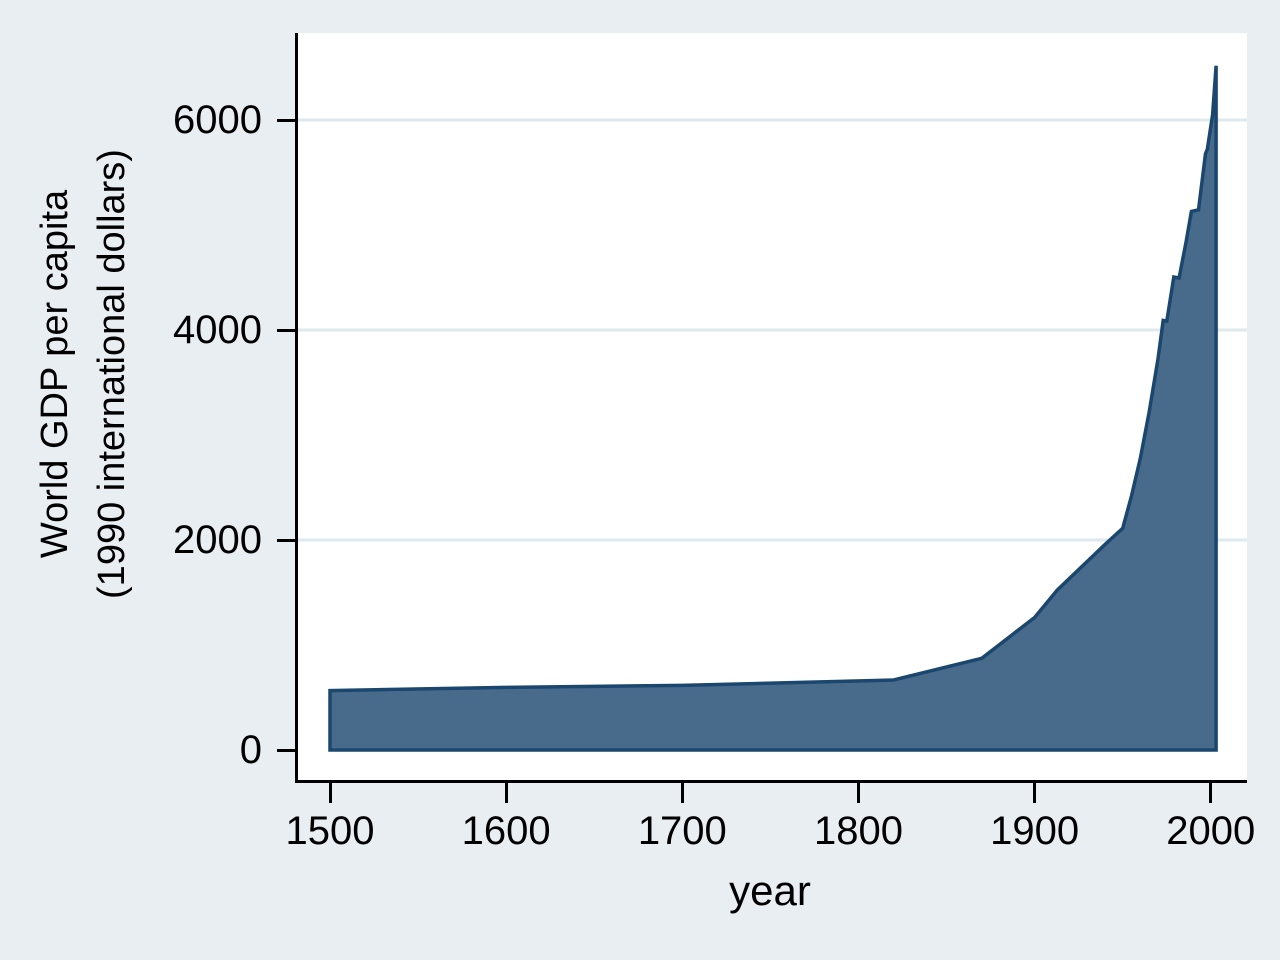 This screenshot has height=960, width=1280. What do you see at coordinates (770, 890) in the screenshot?
I see `x-axis-title: year` at bounding box center [770, 890].